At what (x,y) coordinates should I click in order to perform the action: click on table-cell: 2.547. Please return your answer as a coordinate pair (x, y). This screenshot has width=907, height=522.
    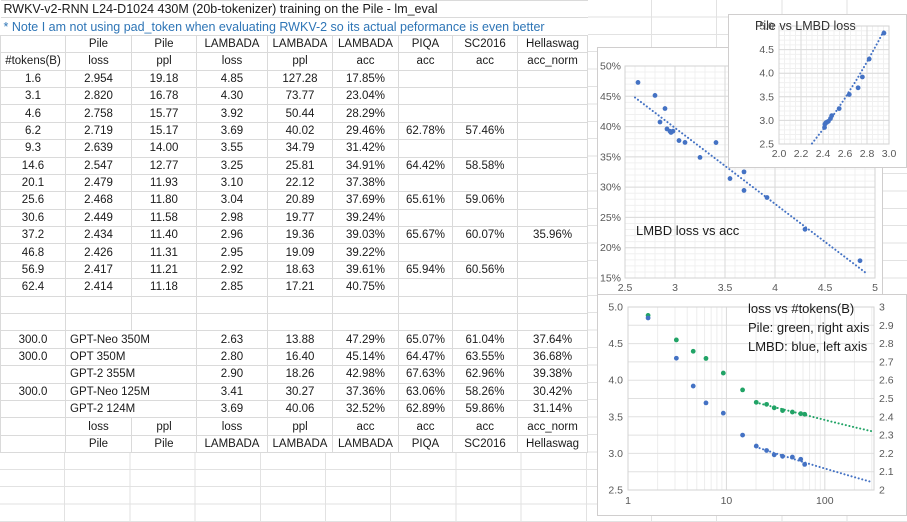
    Looking at the image, I should click on (98, 165).